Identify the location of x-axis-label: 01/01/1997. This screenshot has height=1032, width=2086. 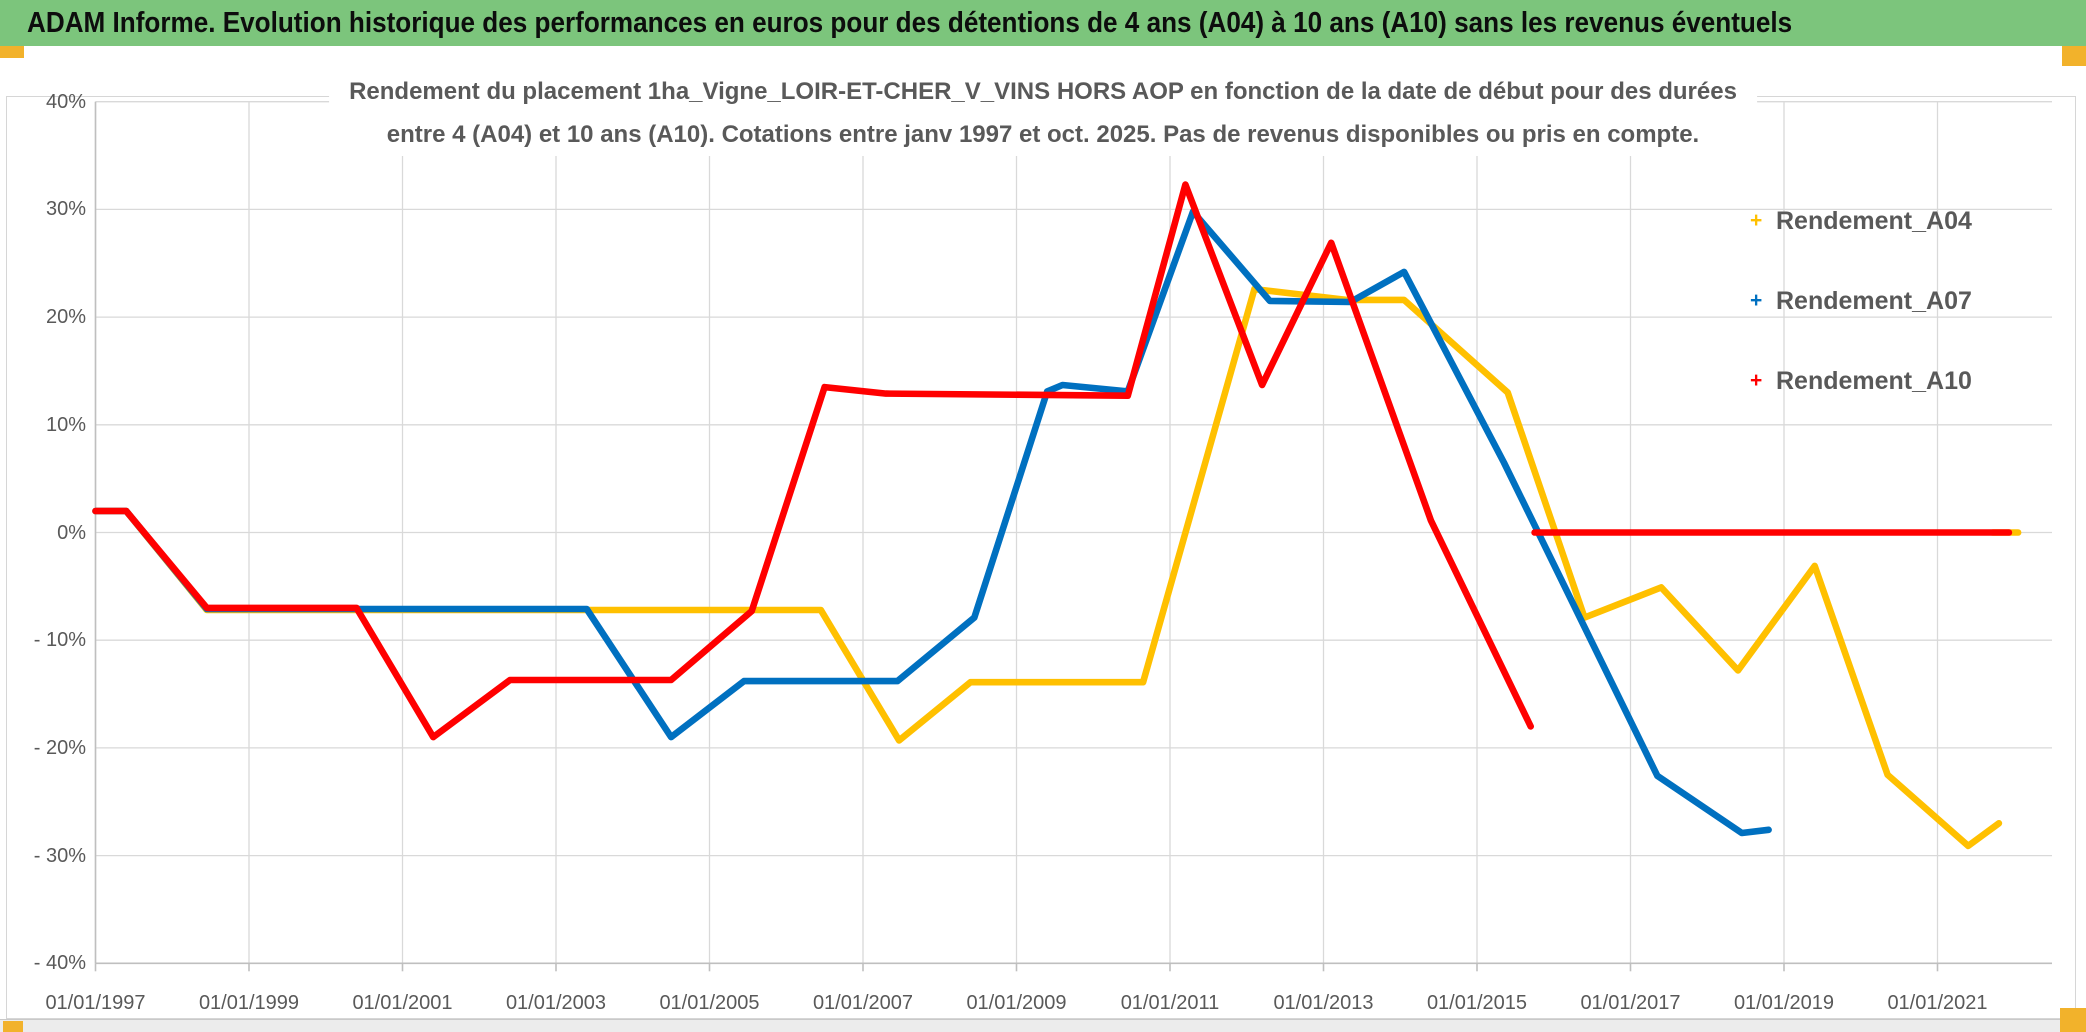
(95, 1003).